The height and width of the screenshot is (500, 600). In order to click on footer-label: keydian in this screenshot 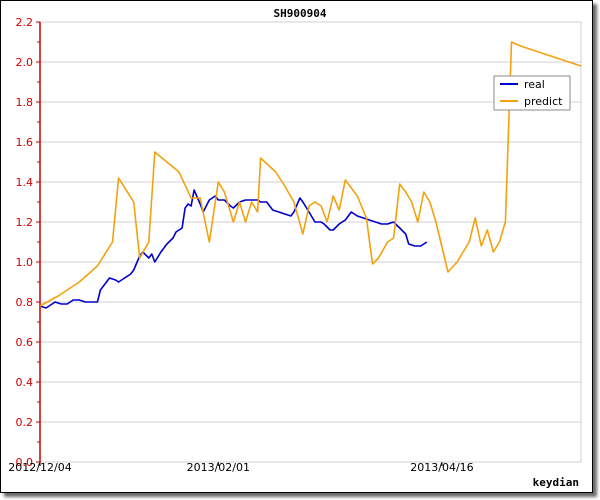, I will do `click(556, 482)`.